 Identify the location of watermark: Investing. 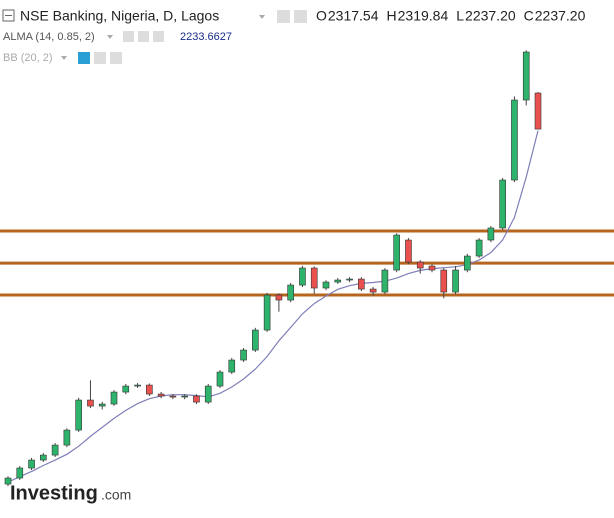
(54, 493).